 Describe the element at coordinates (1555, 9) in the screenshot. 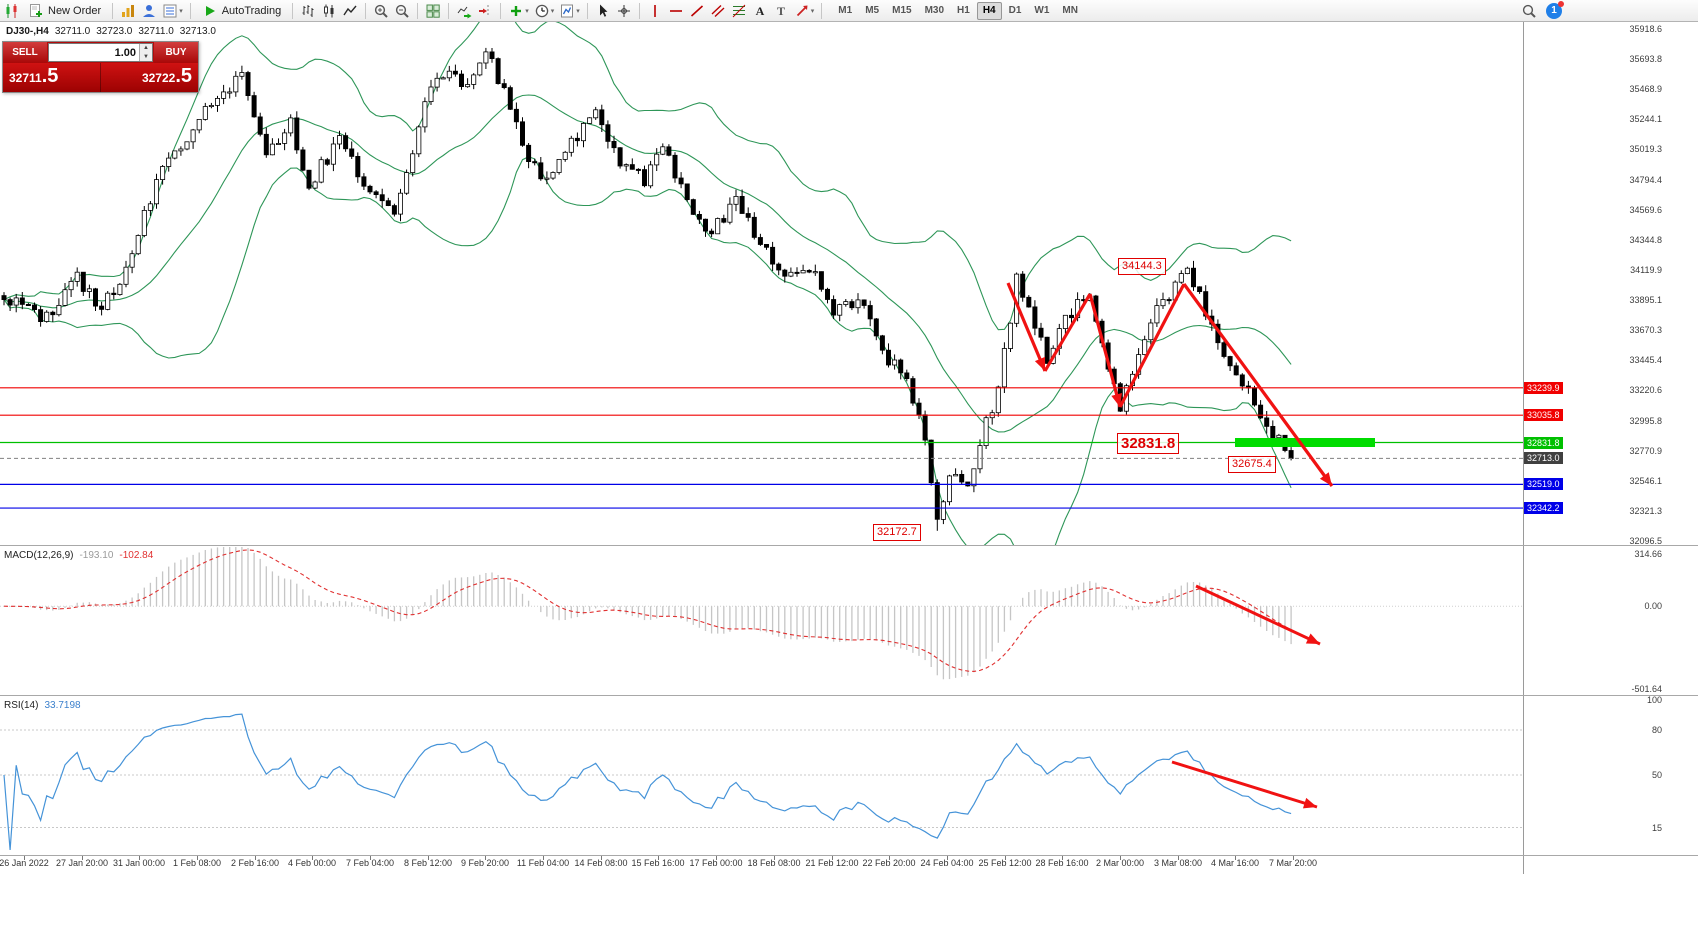

I see `notifications-badge: 1` at that location.